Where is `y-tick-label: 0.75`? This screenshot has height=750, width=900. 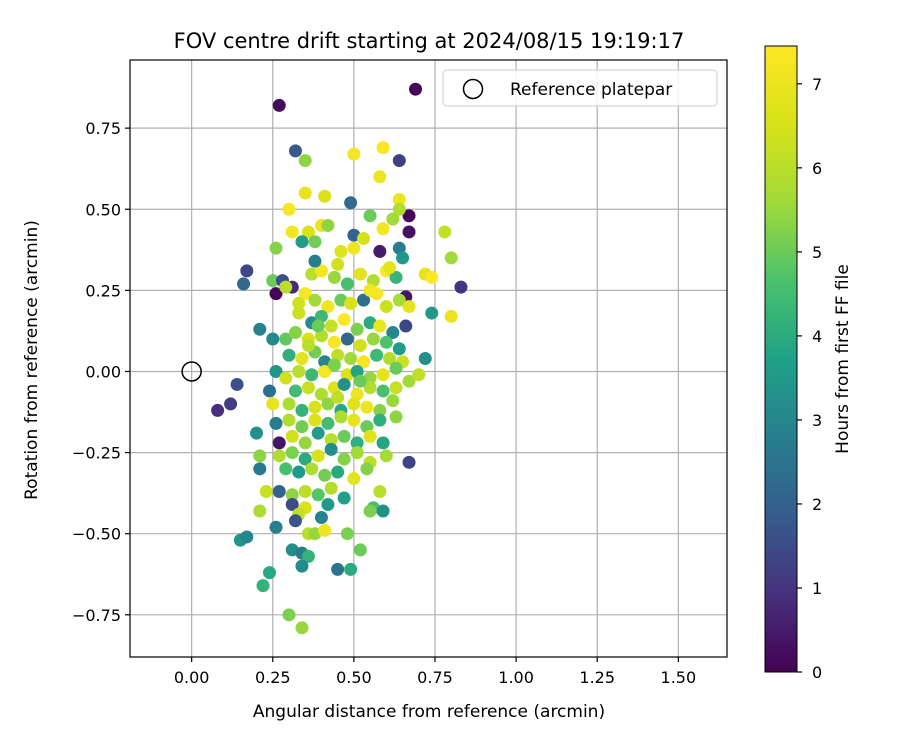 y-tick-label: 0.75 is located at coordinates (103, 128).